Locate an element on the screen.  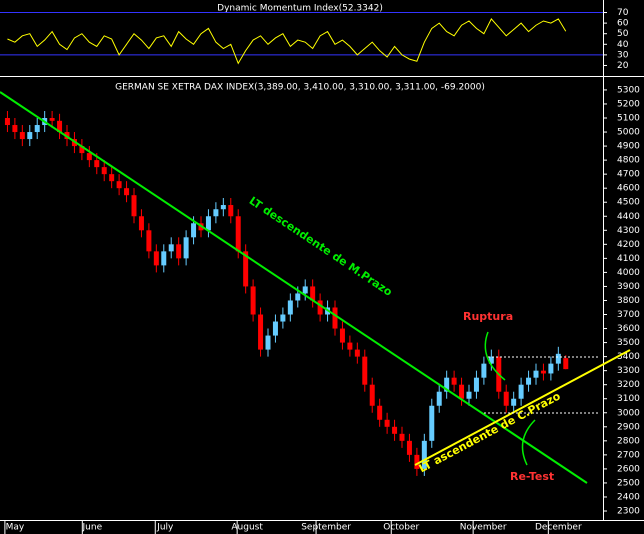
trend-line is located at coordinates (522, 407).